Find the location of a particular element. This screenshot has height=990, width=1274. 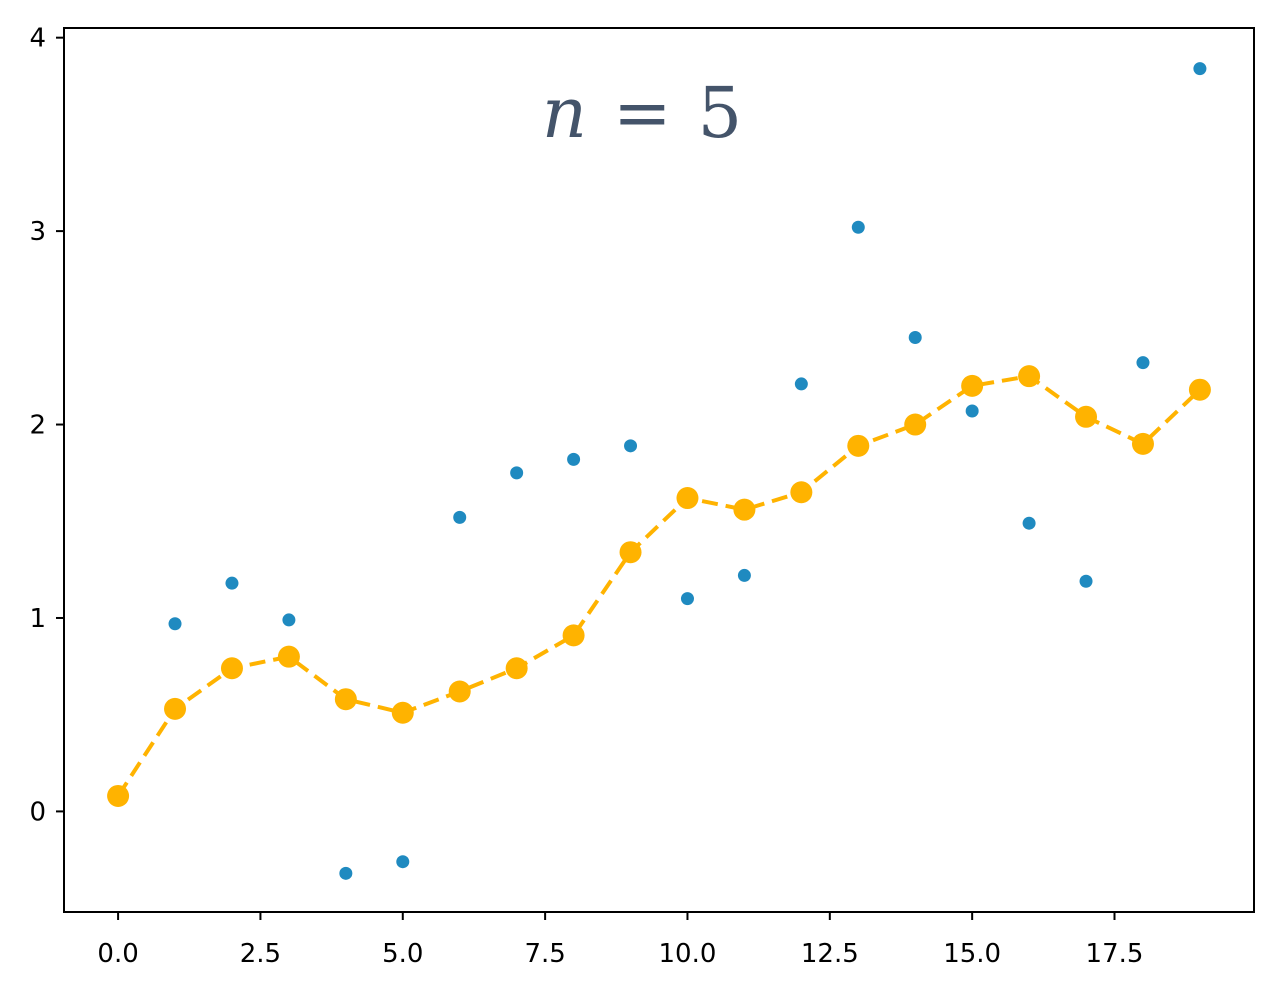

chart-annotation: n = 5 is located at coordinates (642, 113).